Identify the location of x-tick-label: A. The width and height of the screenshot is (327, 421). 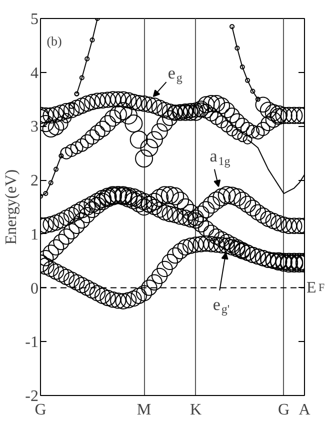
(304, 410).